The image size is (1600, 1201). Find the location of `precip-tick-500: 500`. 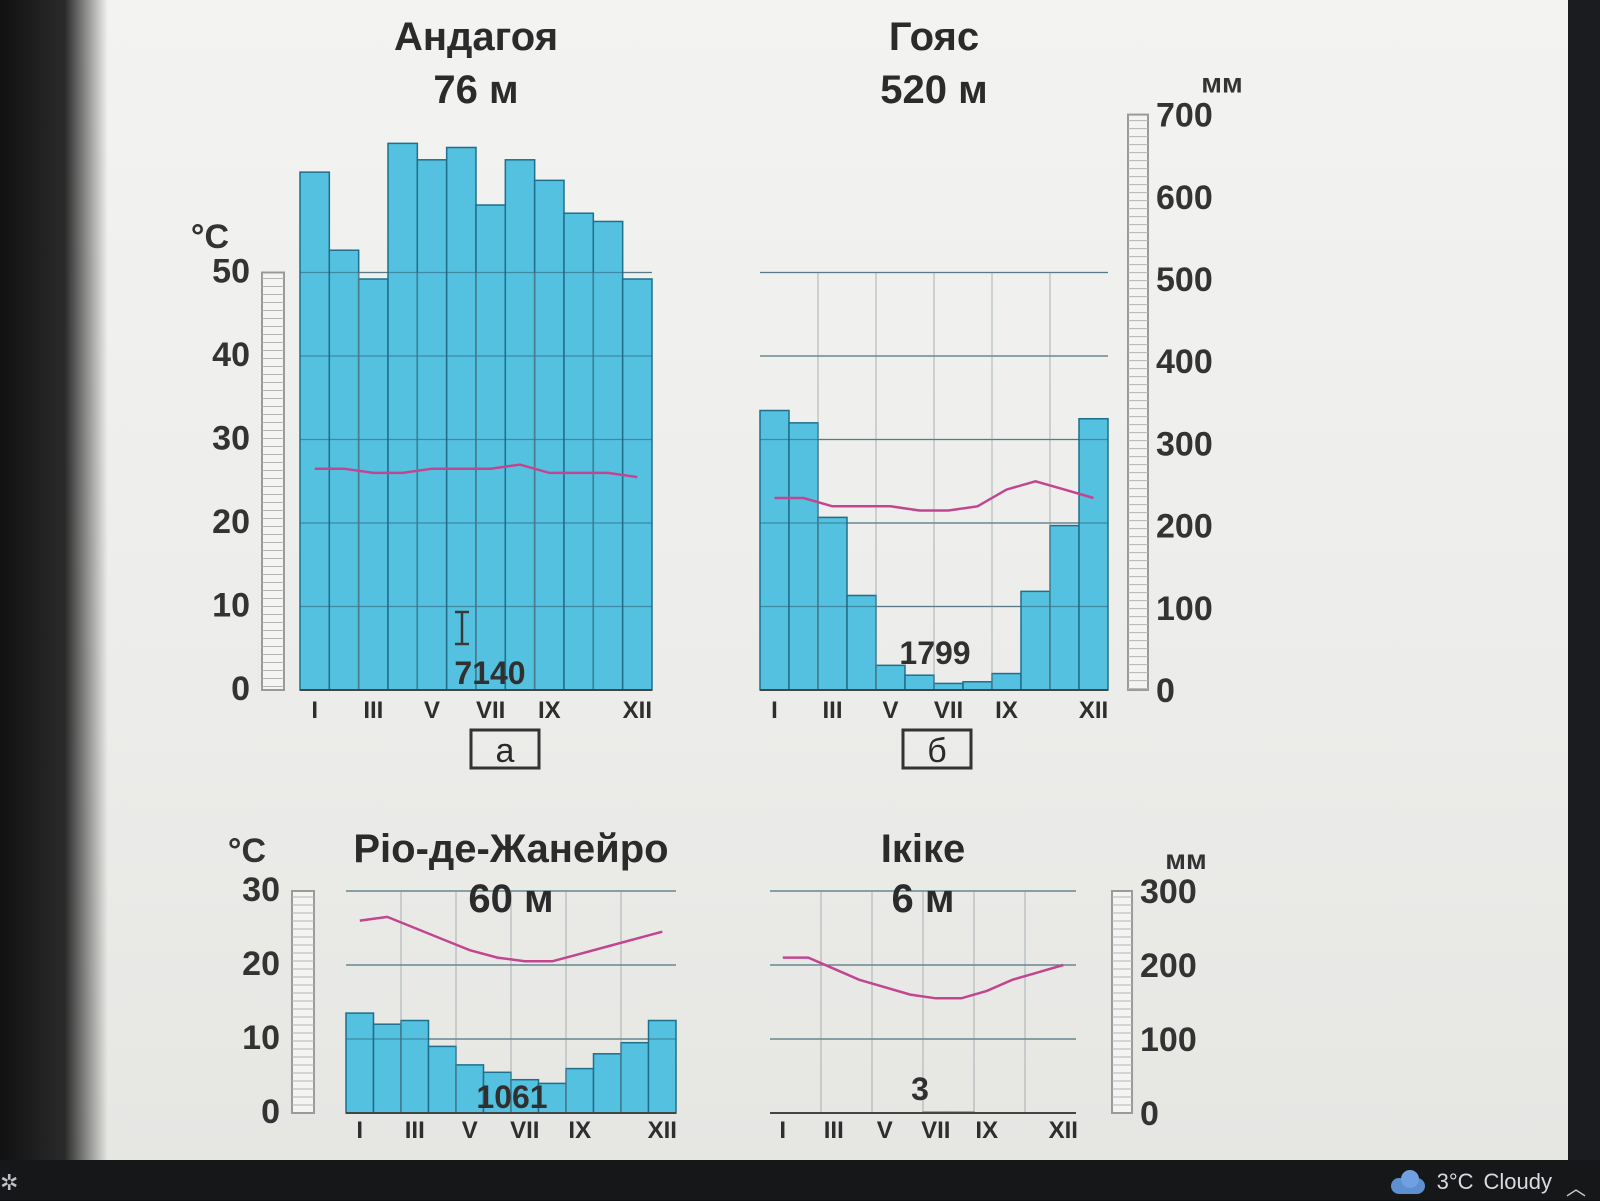

precip-tick-500: 500 is located at coordinates (1184, 280).